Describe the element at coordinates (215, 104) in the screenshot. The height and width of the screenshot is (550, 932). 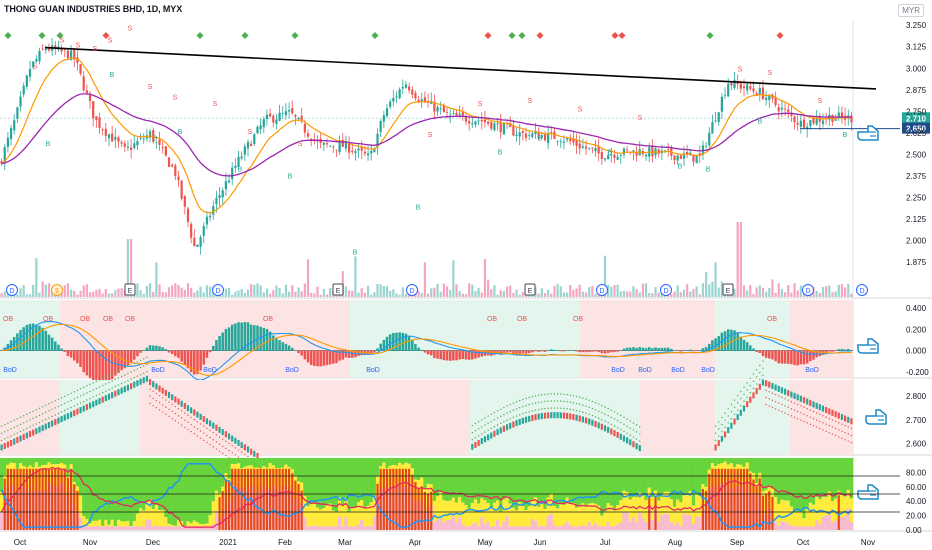
I see `sell-signal-label: S` at that location.